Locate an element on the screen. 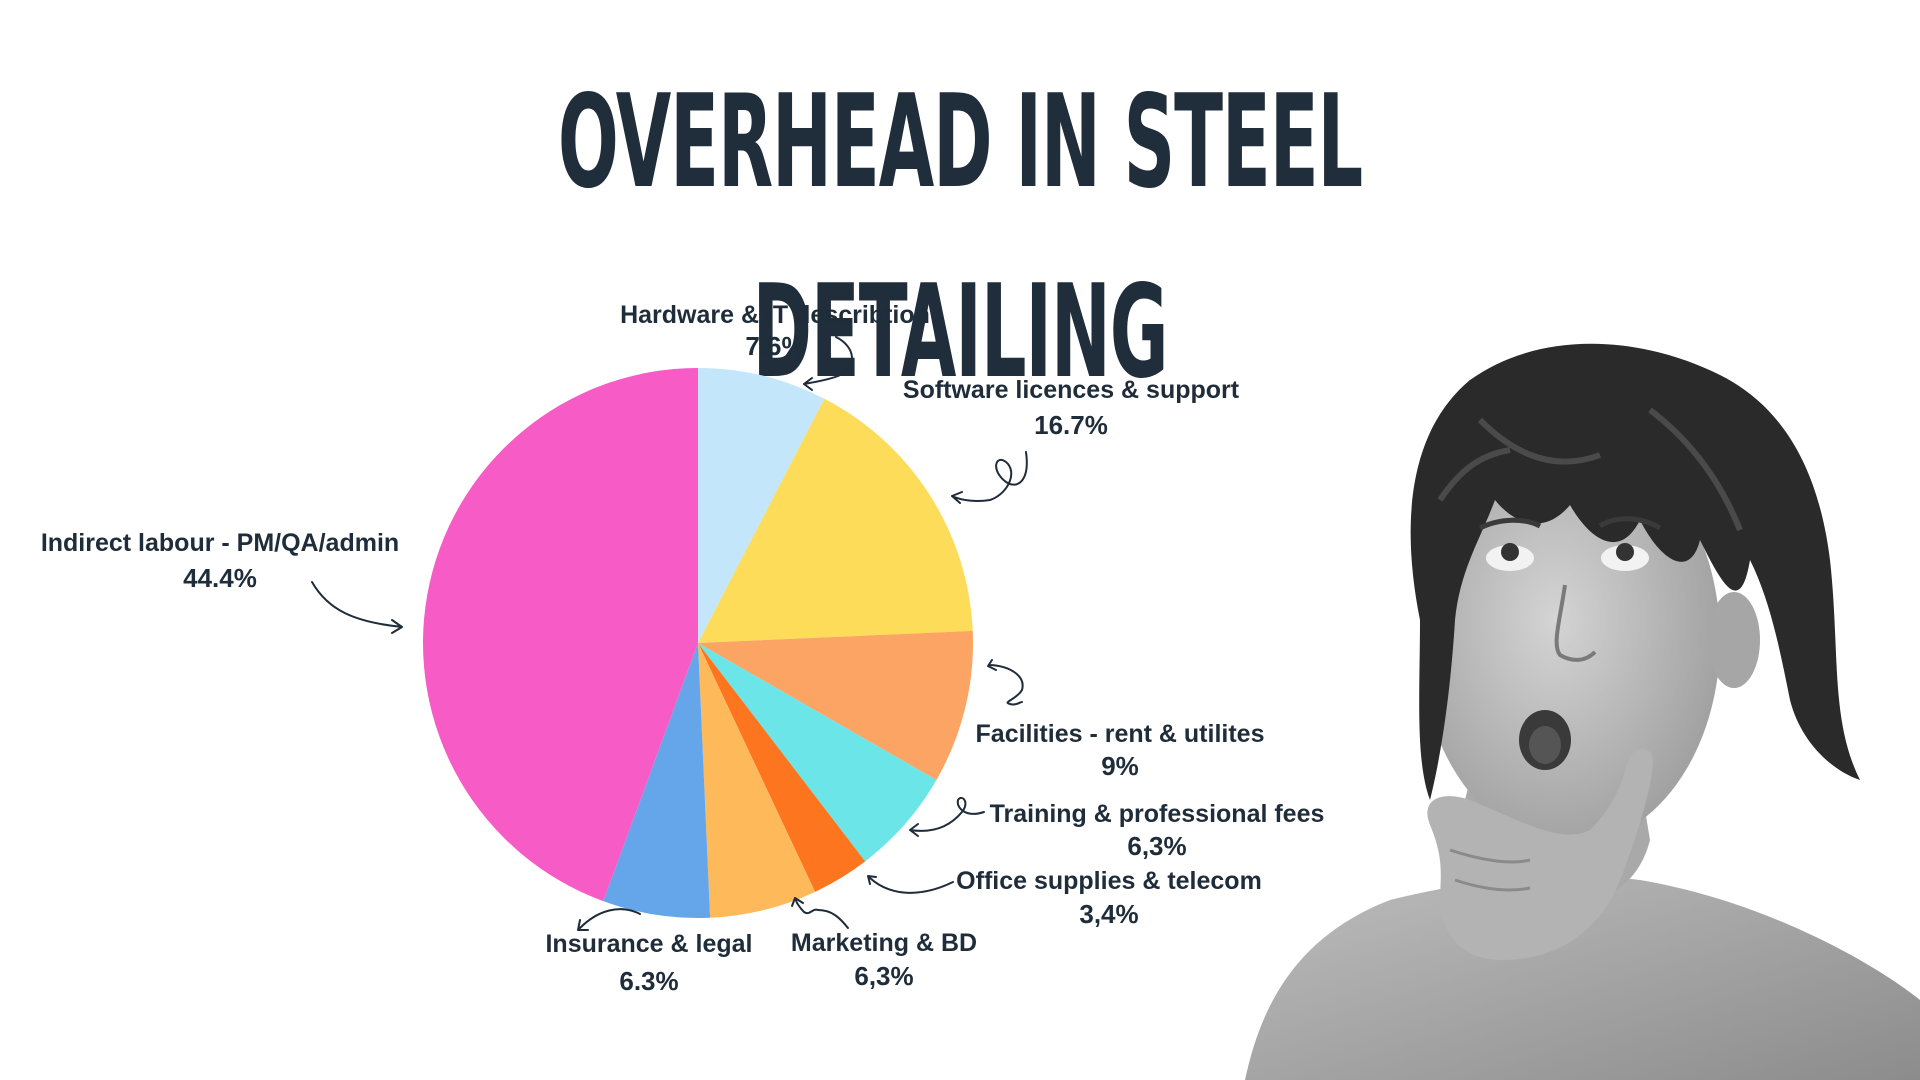 The height and width of the screenshot is (1080, 1920). arrow-indirect is located at coordinates (357, 607).